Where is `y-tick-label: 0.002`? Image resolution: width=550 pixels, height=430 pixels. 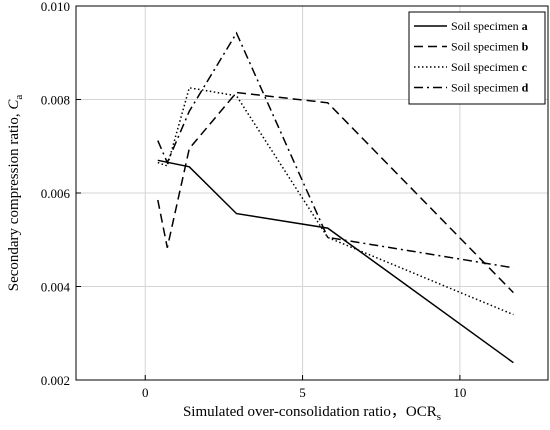 y-tick-label: 0.002 is located at coordinates (55, 380).